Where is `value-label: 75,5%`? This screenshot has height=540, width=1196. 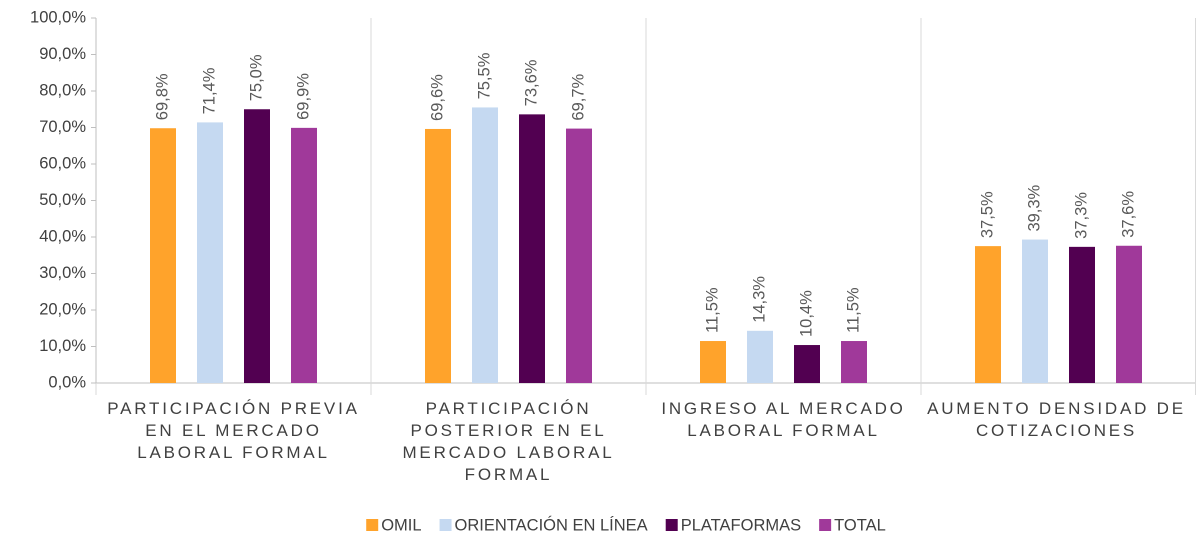 value-label: 75,5% is located at coordinates (484, 75).